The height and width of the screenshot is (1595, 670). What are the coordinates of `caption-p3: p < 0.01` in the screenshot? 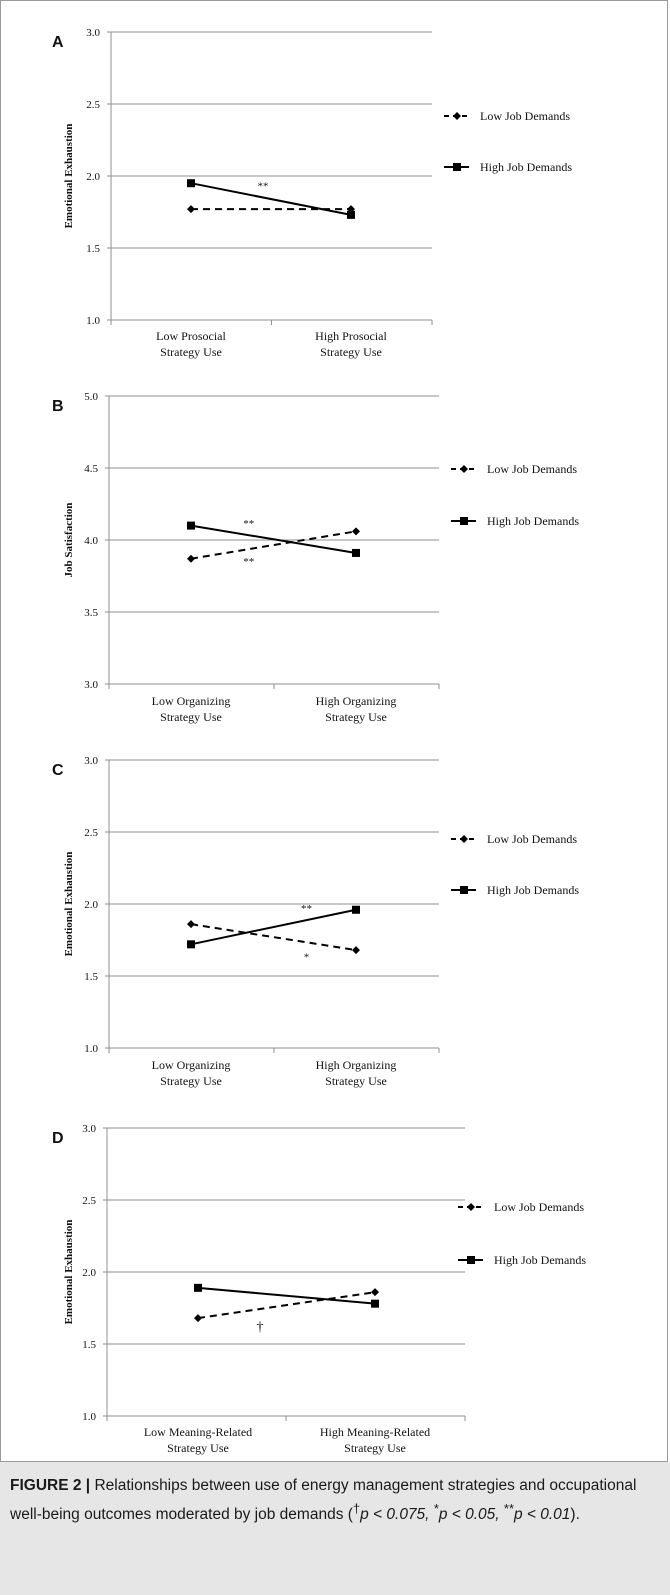 It's located at (542, 1515).